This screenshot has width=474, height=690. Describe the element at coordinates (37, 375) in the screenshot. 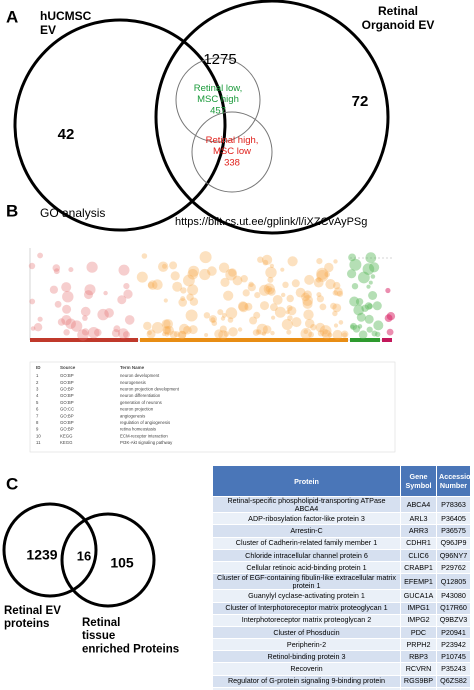

I see `go-table-cell: 1` at that location.